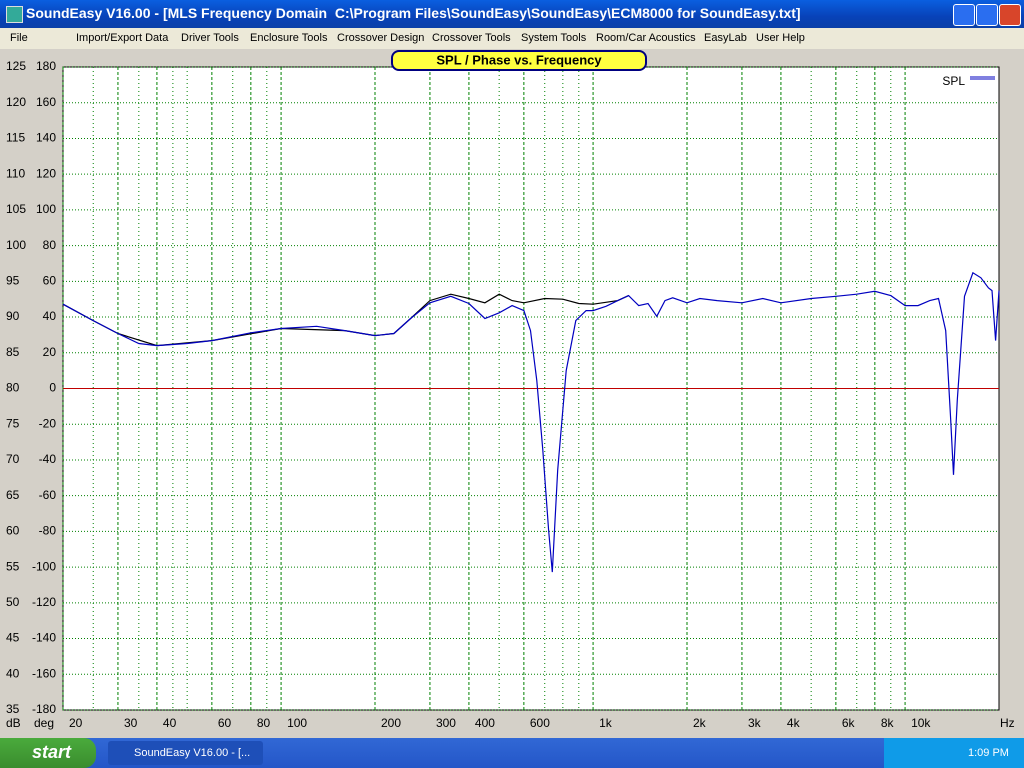 The height and width of the screenshot is (768, 1024). Describe the element at coordinates (46, 102) in the screenshot. I see `y2-tick-label: 160` at that location.